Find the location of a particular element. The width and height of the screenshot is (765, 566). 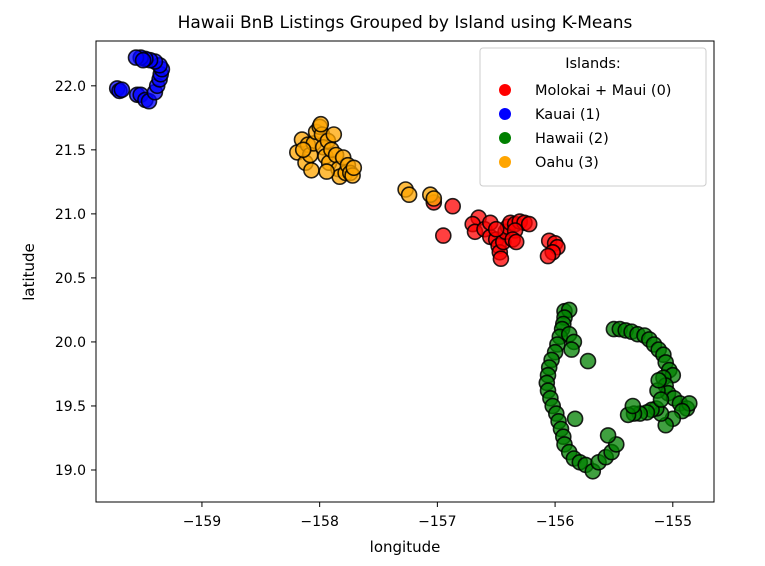

y-tick-label: 22.0 is located at coordinates (70, 87).